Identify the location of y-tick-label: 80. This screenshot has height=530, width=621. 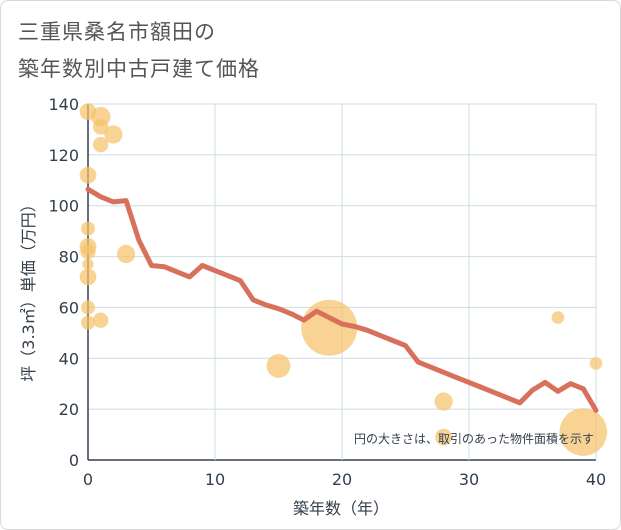
(69, 257).